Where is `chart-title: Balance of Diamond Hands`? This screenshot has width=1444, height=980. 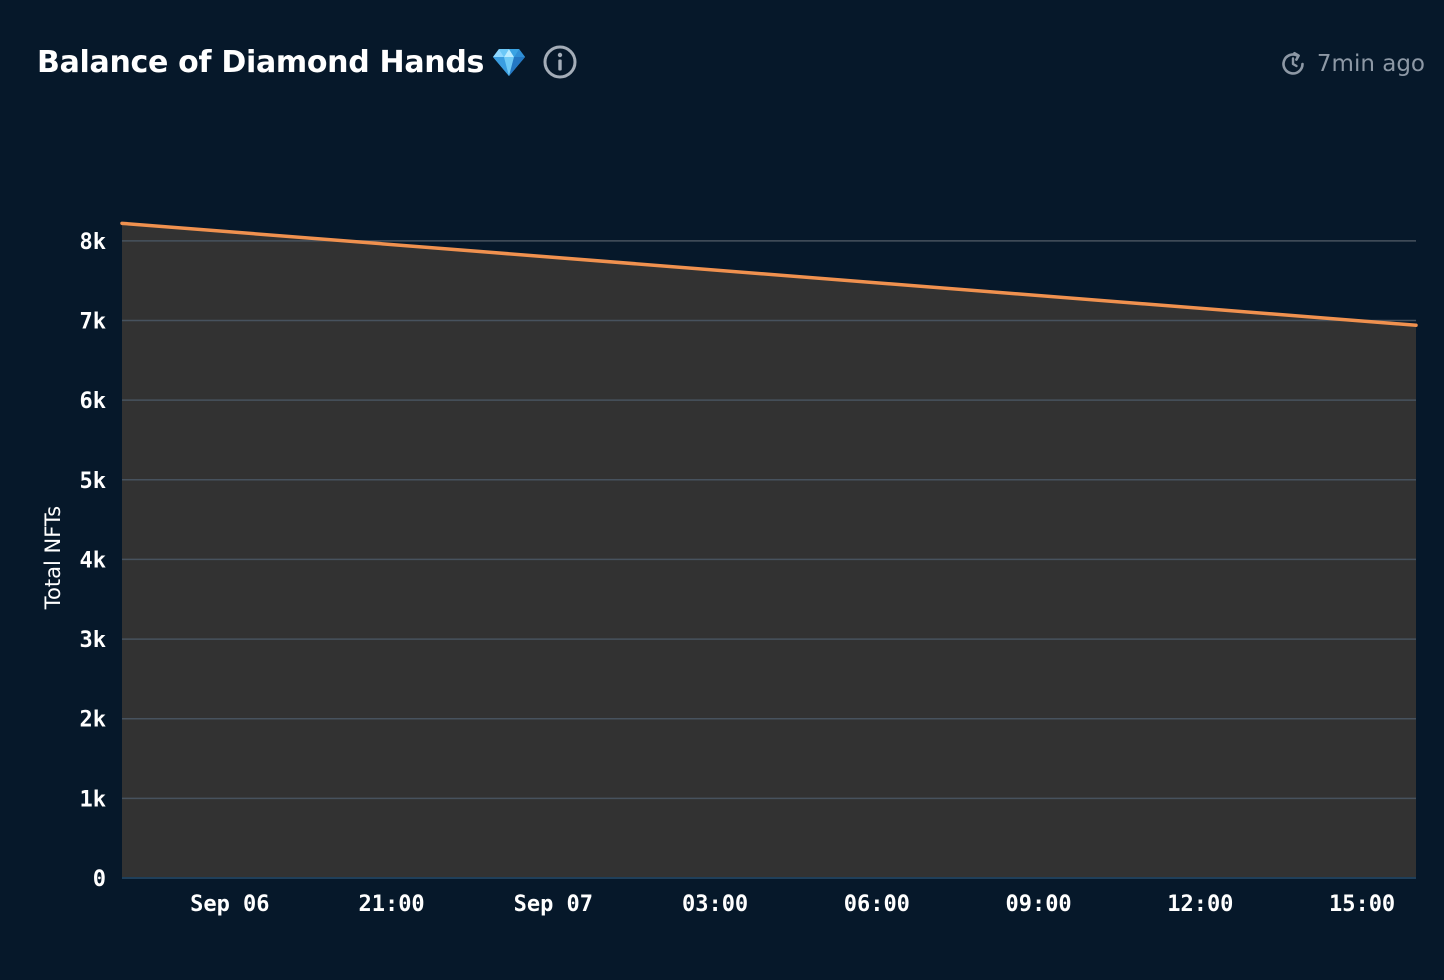 chart-title: Balance of Diamond Hands is located at coordinates (261, 62).